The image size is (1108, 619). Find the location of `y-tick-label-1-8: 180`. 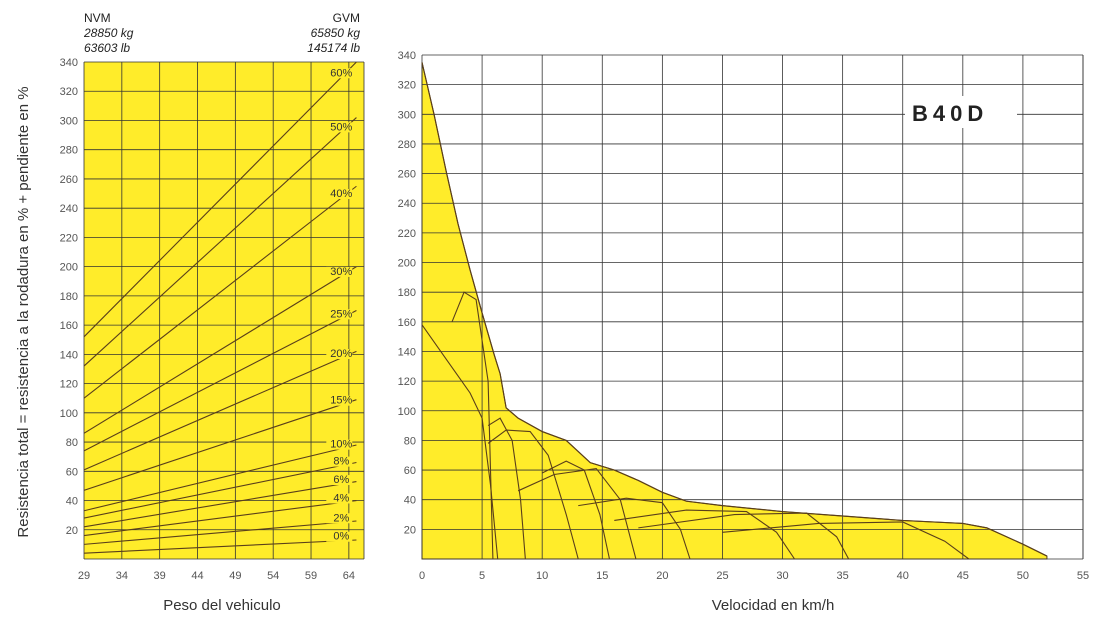

y-tick-label-1-8: 180 is located at coordinates (407, 293).